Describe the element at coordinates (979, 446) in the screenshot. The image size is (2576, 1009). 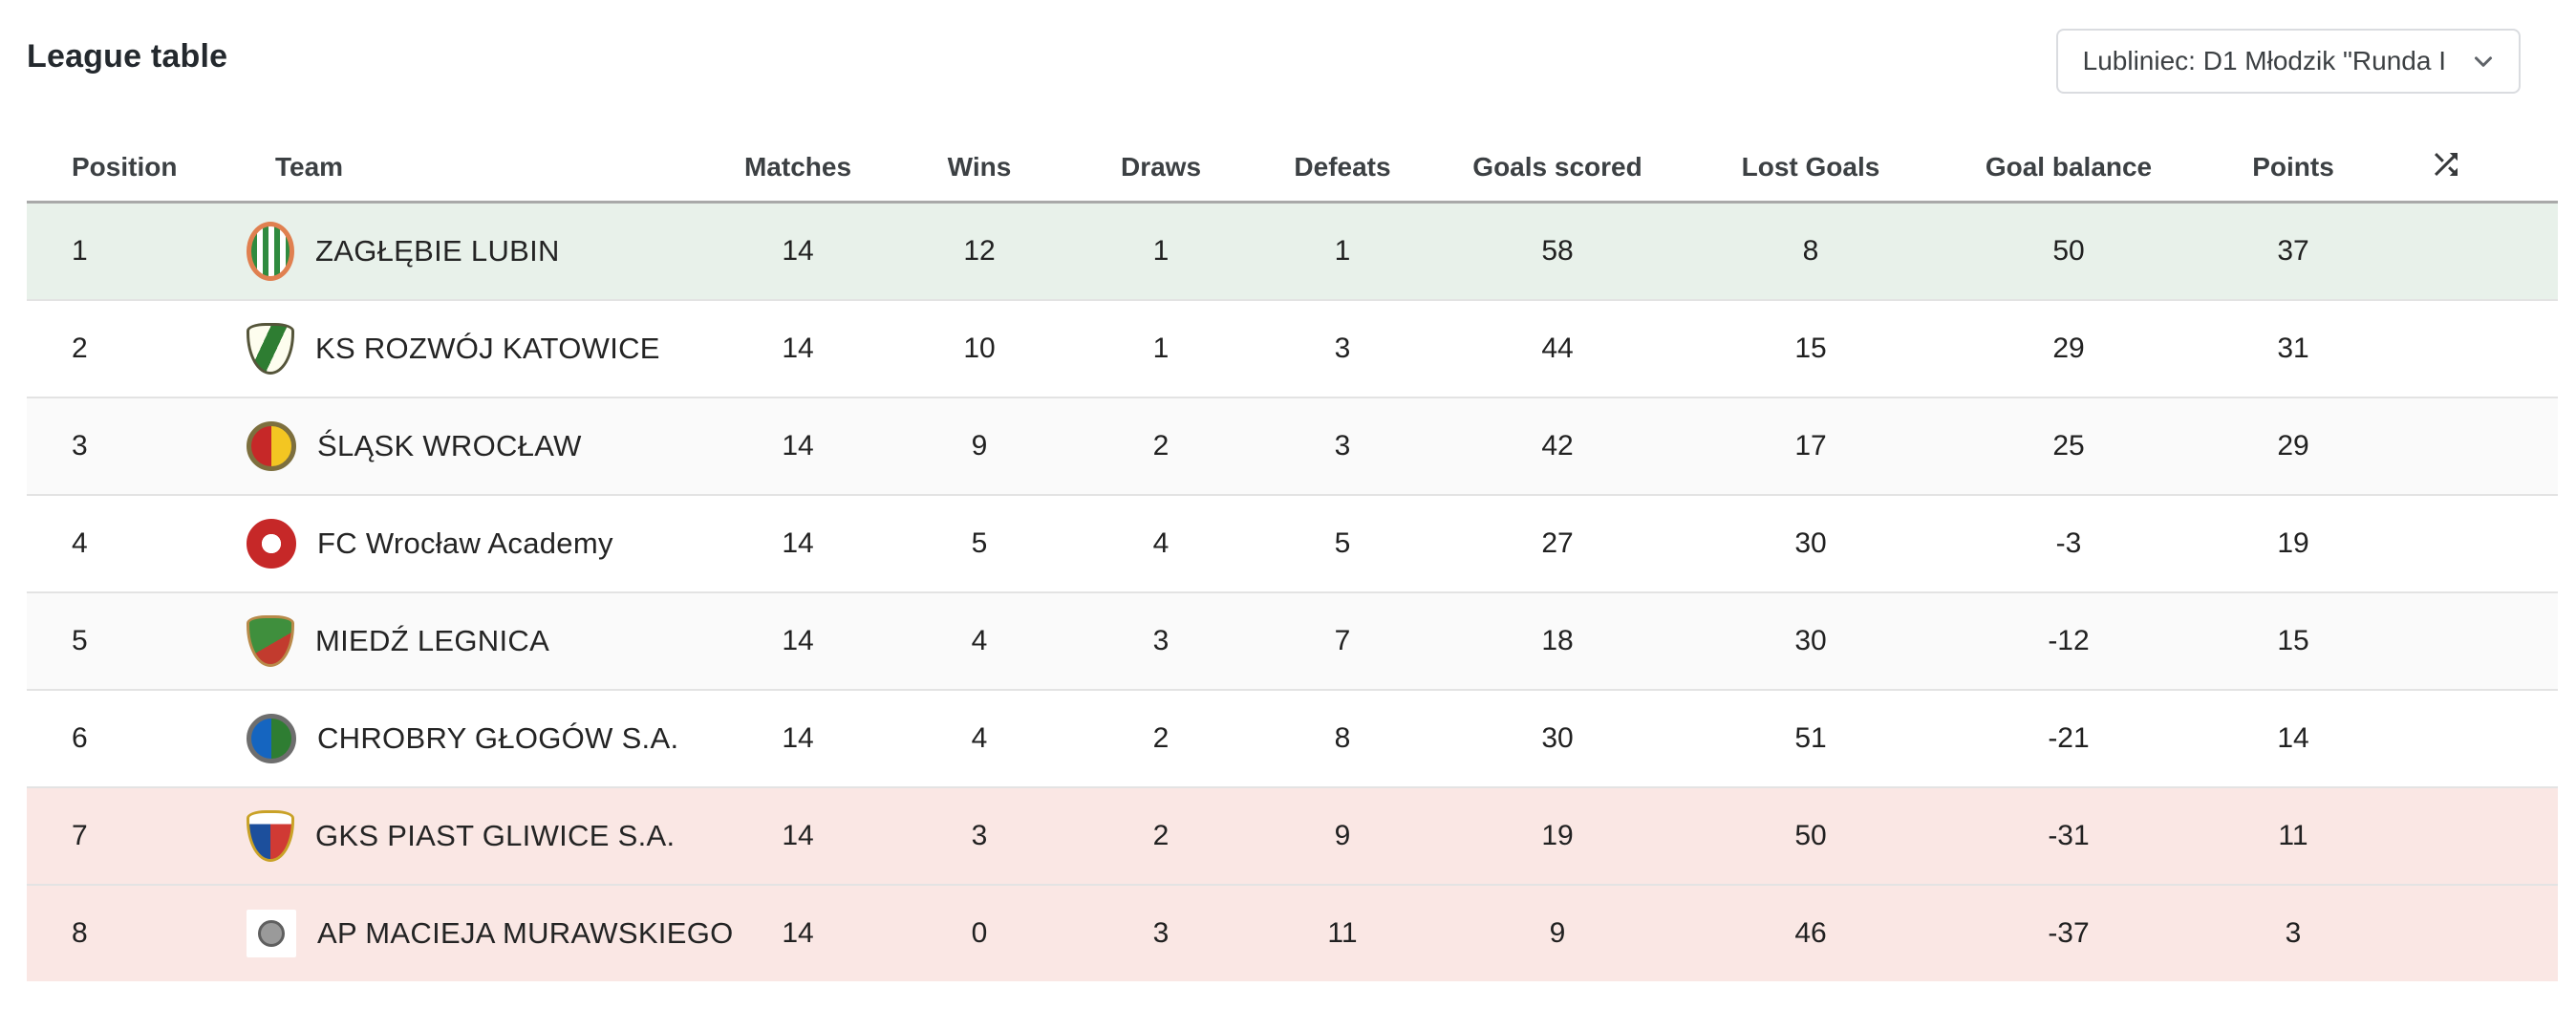
I see `wins-cell: 9` at that location.